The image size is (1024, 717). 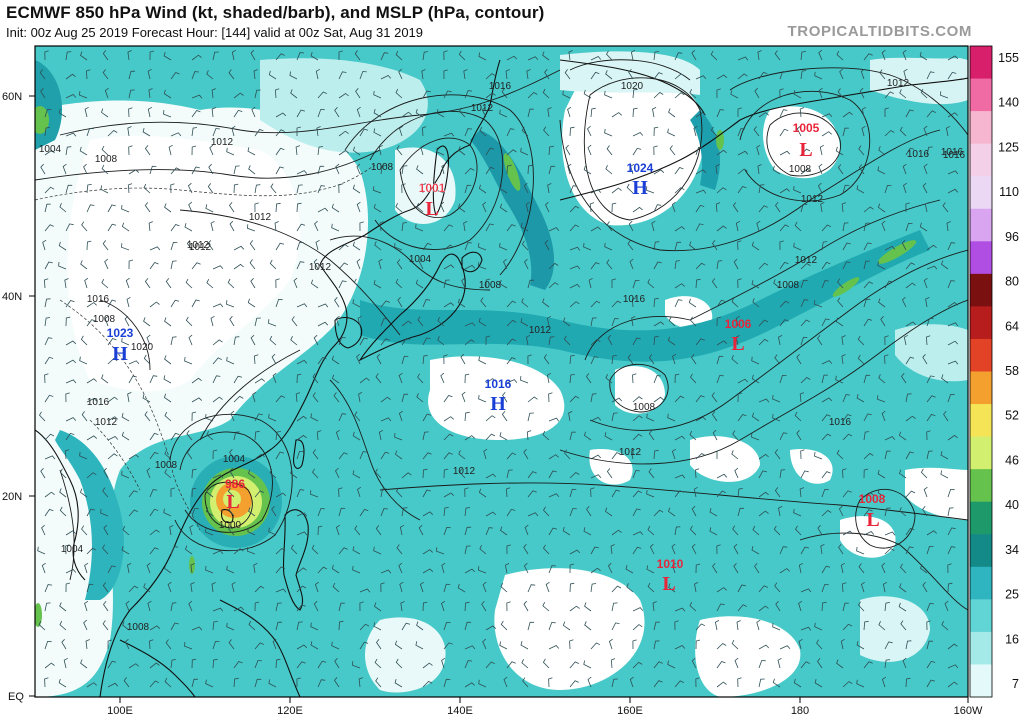 What do you see at coordinates (1012, 595) in the screenshot?
I see `colorbar-tick-label: 25` at bounding box center [1012, 595].